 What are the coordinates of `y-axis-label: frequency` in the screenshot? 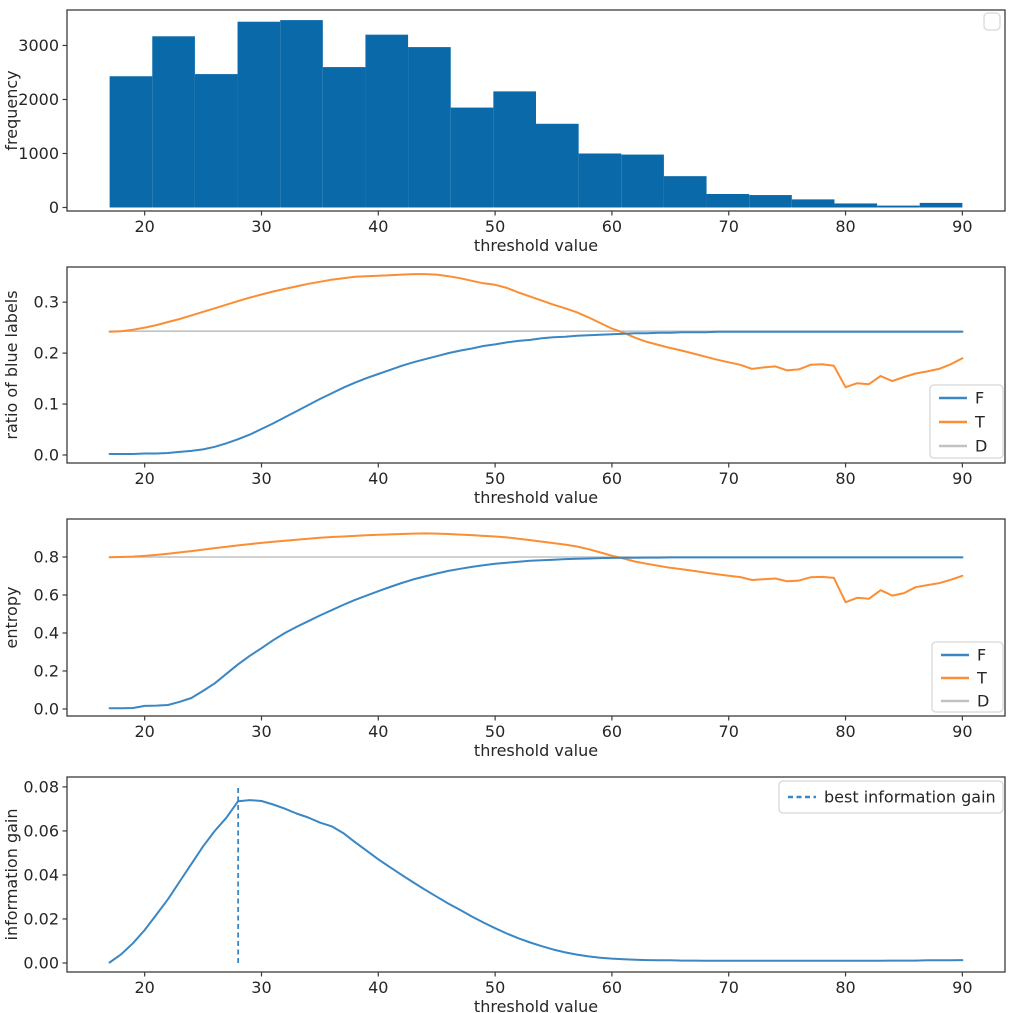 It's located at (11, 110).